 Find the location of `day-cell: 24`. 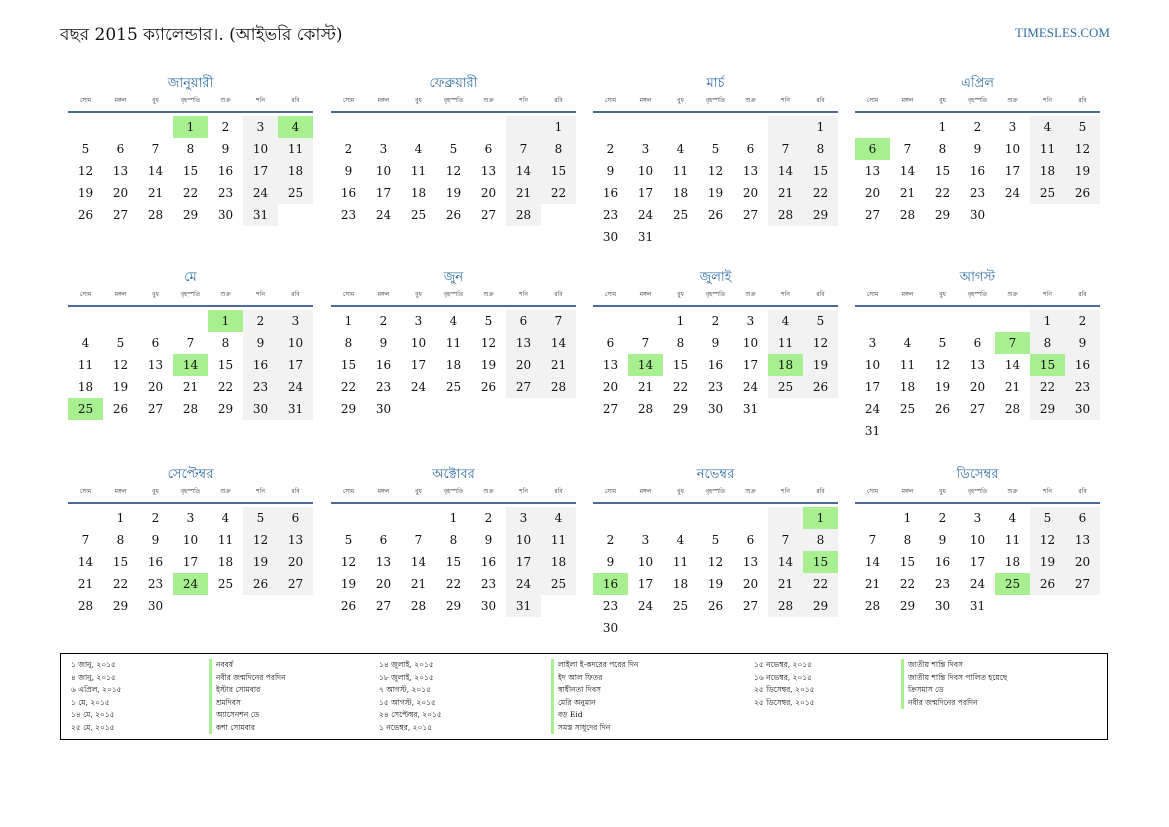

day-cell: 24 is located at coordinates (645, 606).